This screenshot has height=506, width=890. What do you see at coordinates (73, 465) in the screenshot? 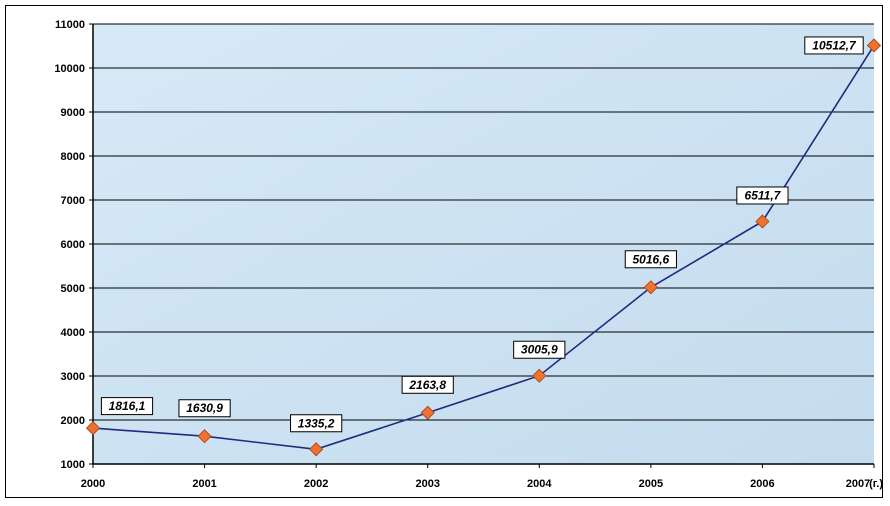
I see `y-tick-label: 1000` at bounding box center [73, 465].